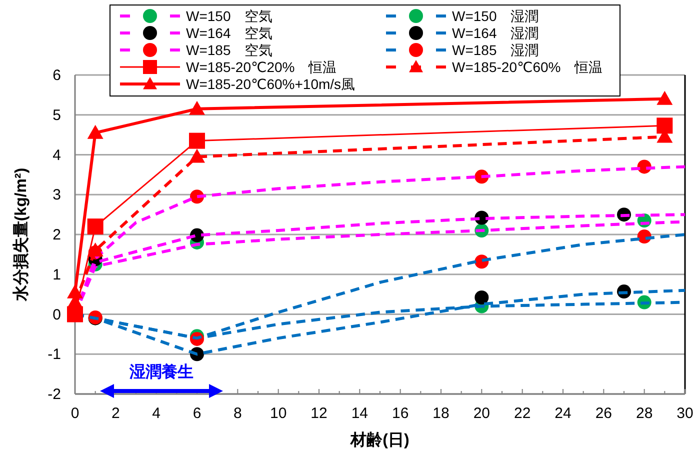 This screenshot has width=697, height=455. I want to click on y-tick-label: 1, so click(56, 275).